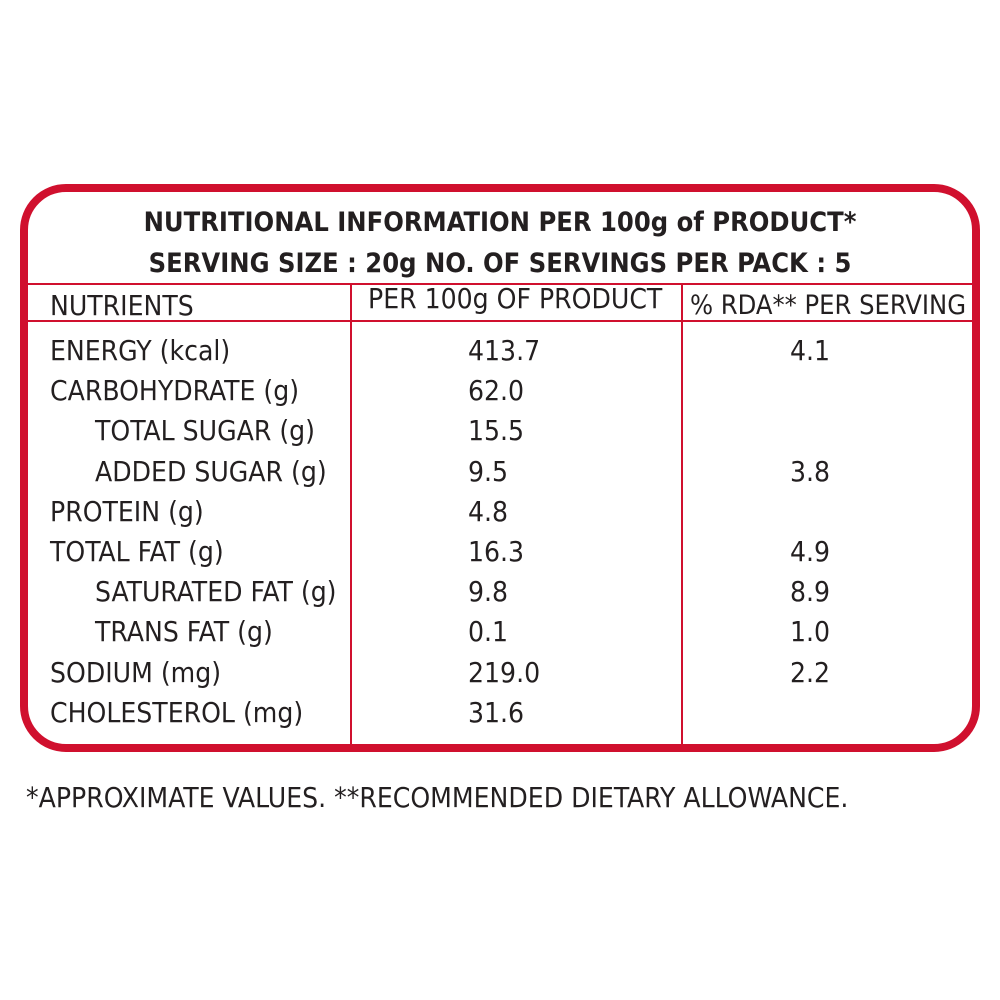 This screenshot has width=1000, height=1000. What do you see at coordinates (504, 672) in the screenshot?
I see `per-100g-value: 219.0` at bounding box center [504, 672].